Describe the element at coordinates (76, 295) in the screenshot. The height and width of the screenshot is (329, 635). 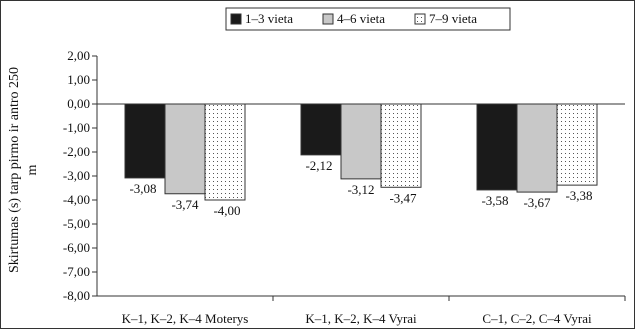
I see `y-tick-label: -8,00` at that location.